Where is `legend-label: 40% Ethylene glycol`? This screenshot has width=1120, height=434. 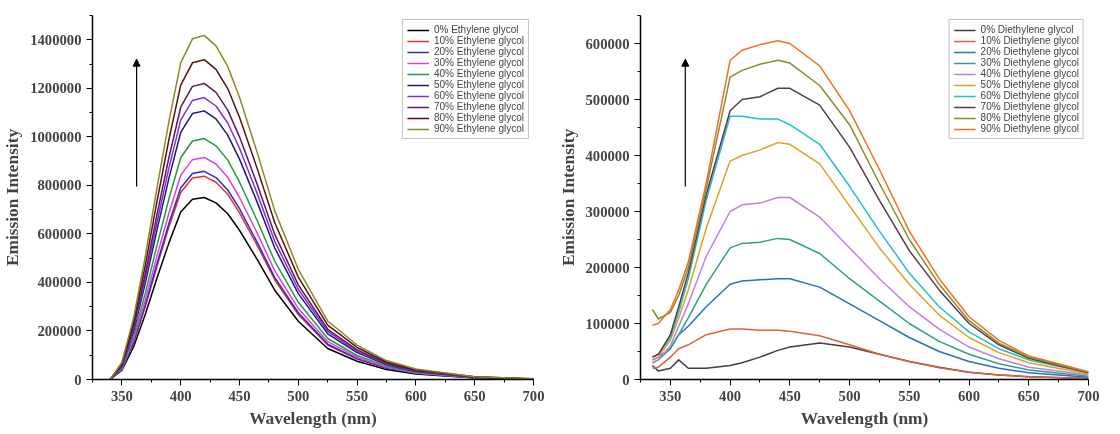
legend-label: 40% Ethylene glycol is located at coordinates (478, 73).